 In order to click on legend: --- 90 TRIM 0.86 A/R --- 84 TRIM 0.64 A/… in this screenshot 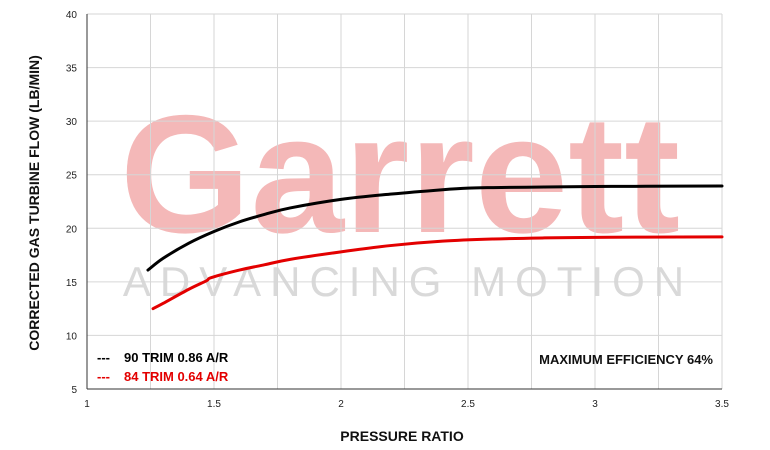, I will do `click(163, 367)`.